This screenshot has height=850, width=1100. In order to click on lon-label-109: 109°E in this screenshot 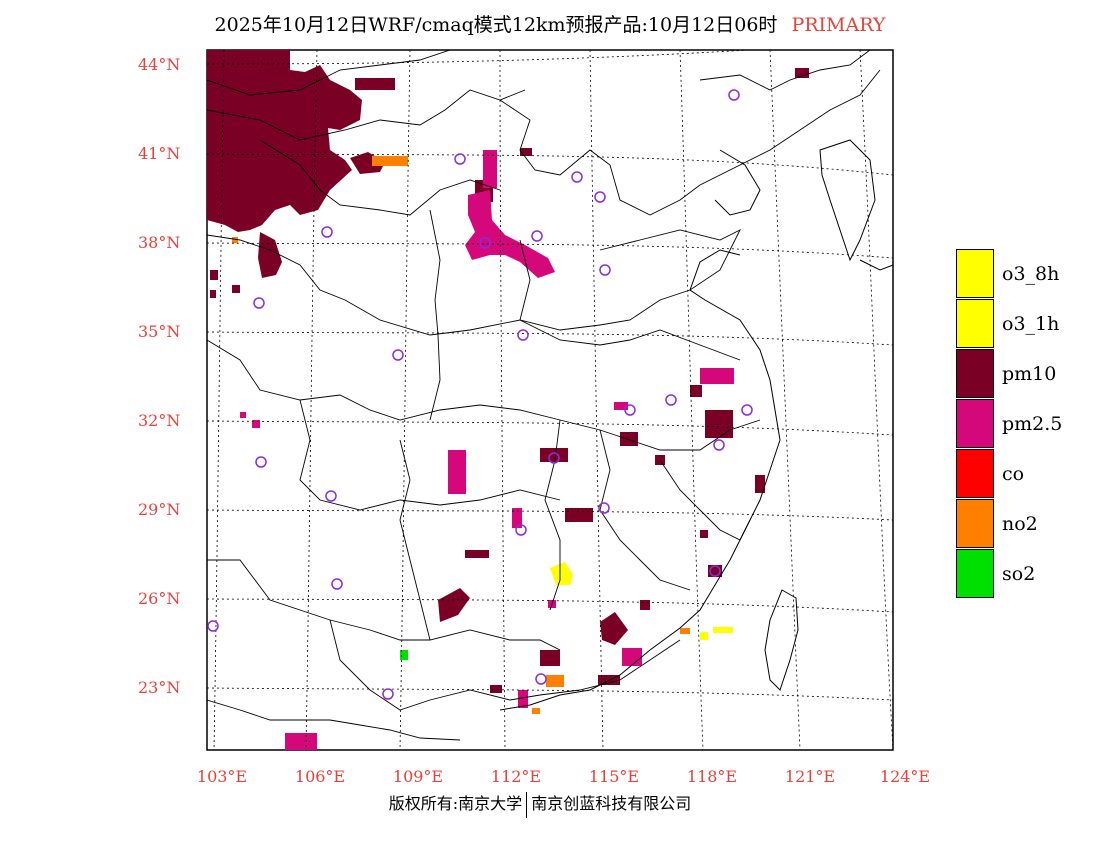, I will do `click(418, 776)`.